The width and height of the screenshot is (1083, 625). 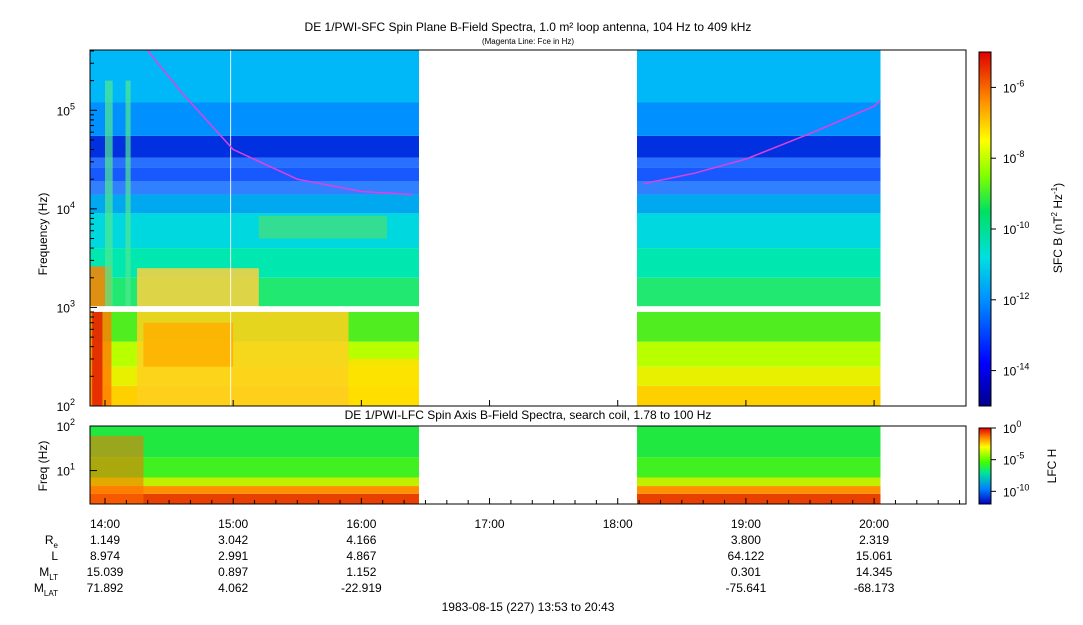 What do you see at coordinates (1016, 370) in the screenshot?
I see `sfc-colorbar-tick-label: 10⁻¹⁴` at bounding box center [1016, 370].